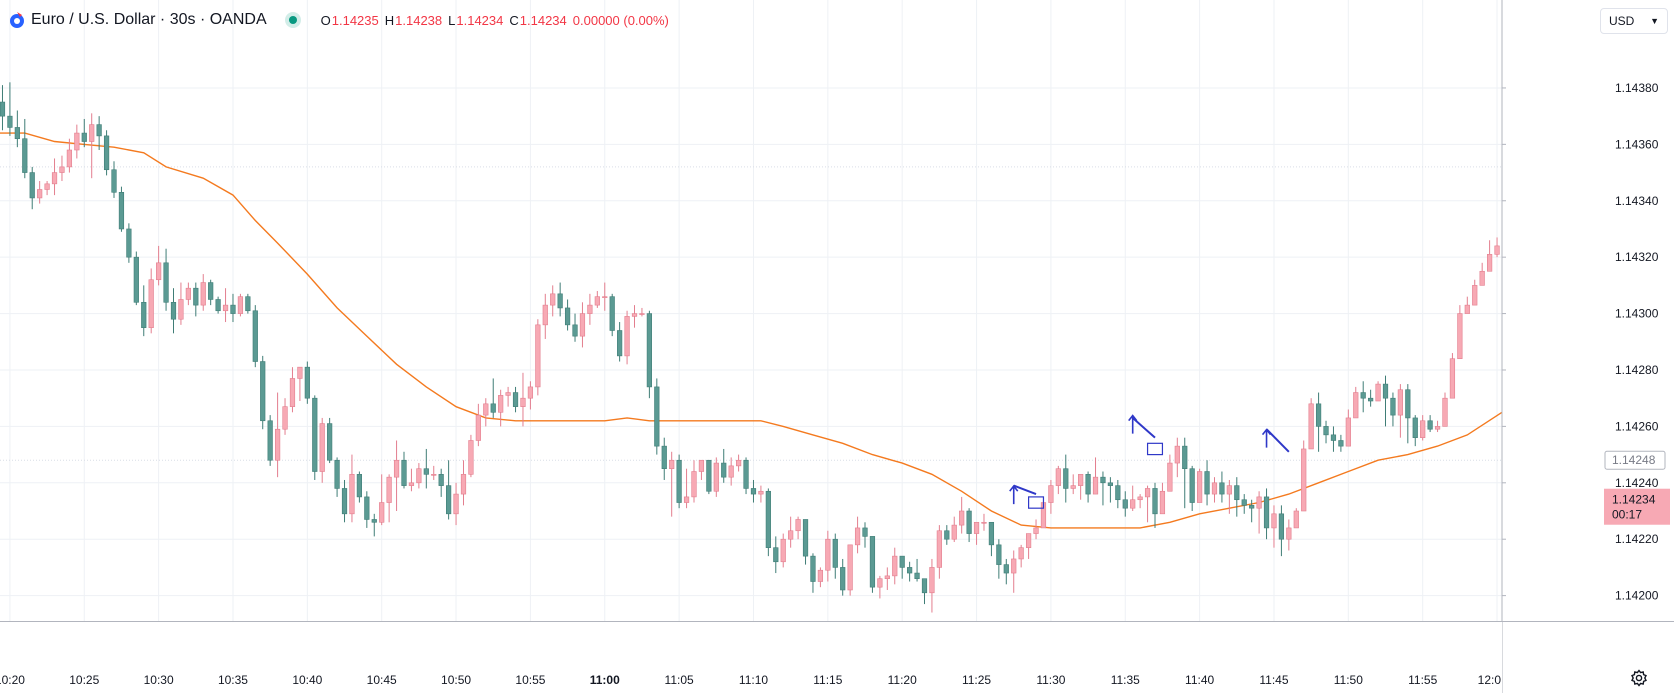  Describe the element at coordinates (1639, 678) in the screenshot. I see `settings-gear-icon` at that location.